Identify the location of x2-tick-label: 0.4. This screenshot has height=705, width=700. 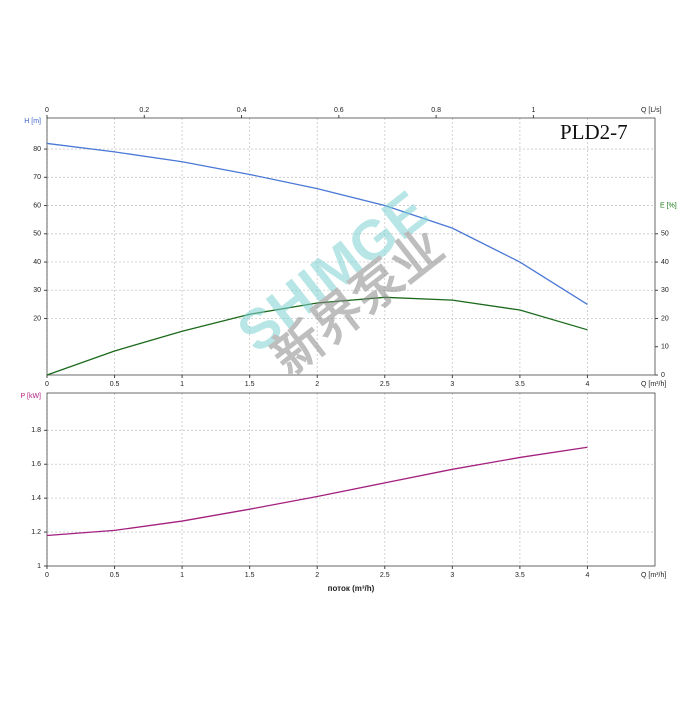
(242, 110).